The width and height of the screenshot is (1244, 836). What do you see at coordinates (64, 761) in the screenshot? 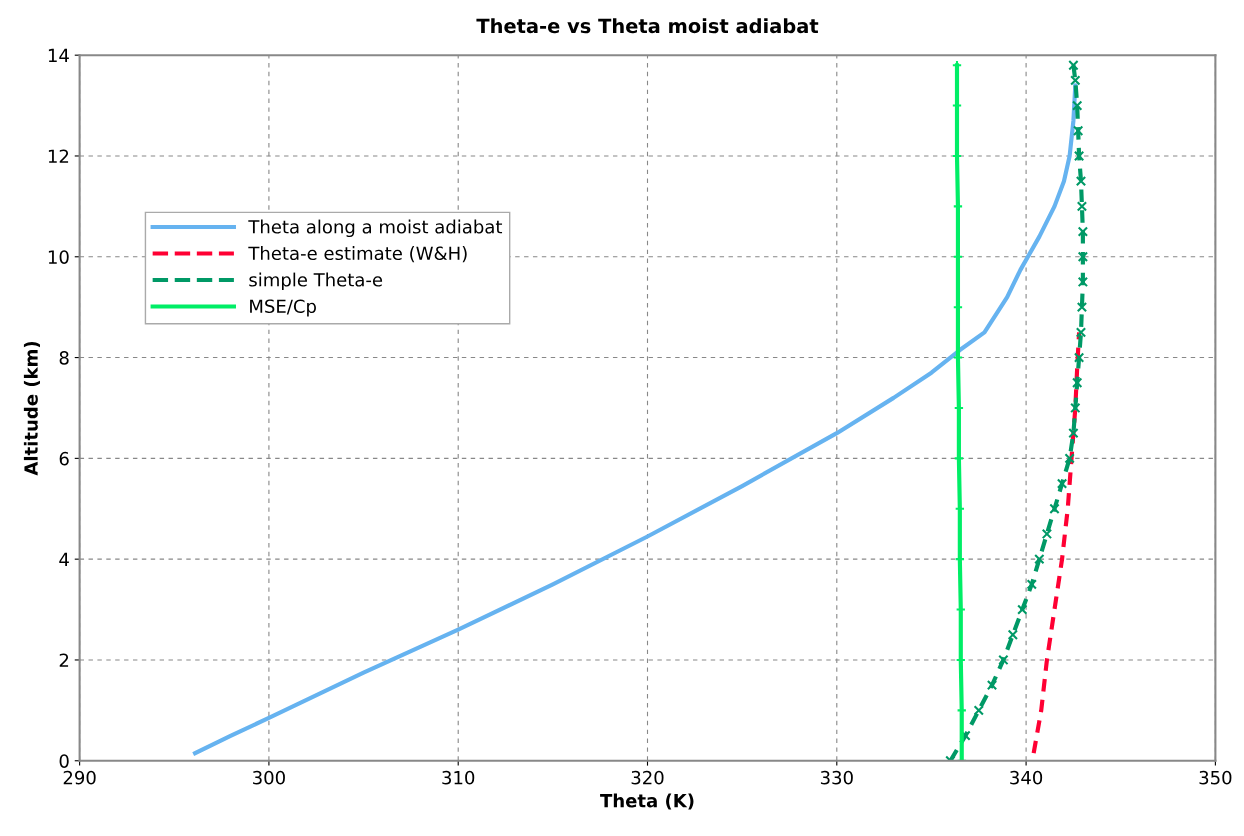
I see `y-tick-label: 0` at bounding box center [64, 761].